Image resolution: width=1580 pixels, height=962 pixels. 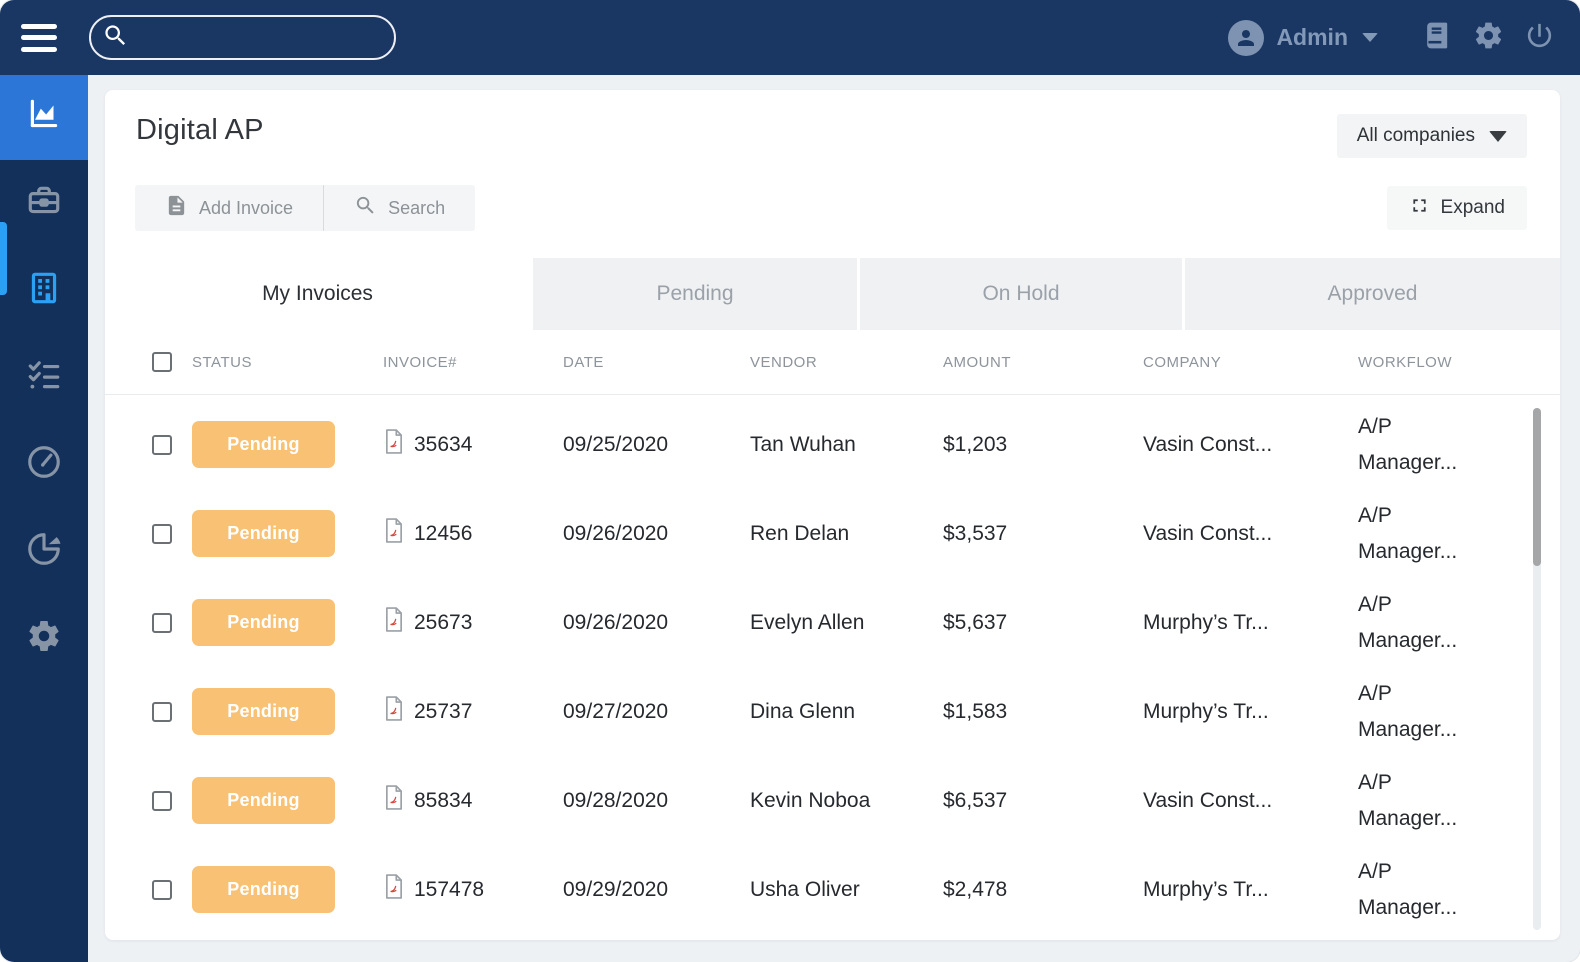 I want to click on checklist-icon, so click(x=44, y=377).